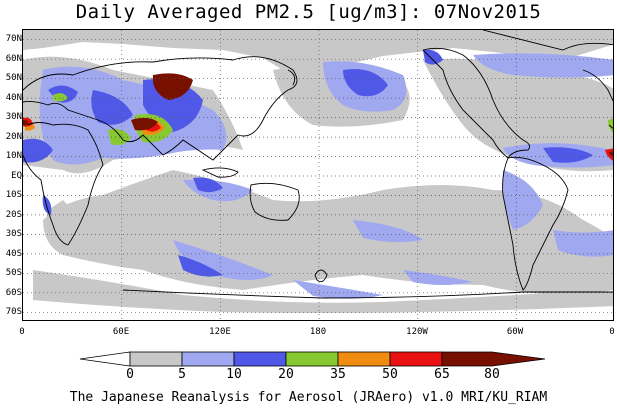  What do you see at coordinates (130, 374) in the screenshot?
I see `legend-tick: 0` at bounding box center [130, 374].